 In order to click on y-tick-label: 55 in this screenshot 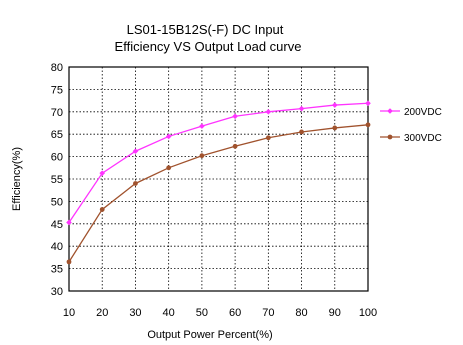, I will do `click(57, 180)`.